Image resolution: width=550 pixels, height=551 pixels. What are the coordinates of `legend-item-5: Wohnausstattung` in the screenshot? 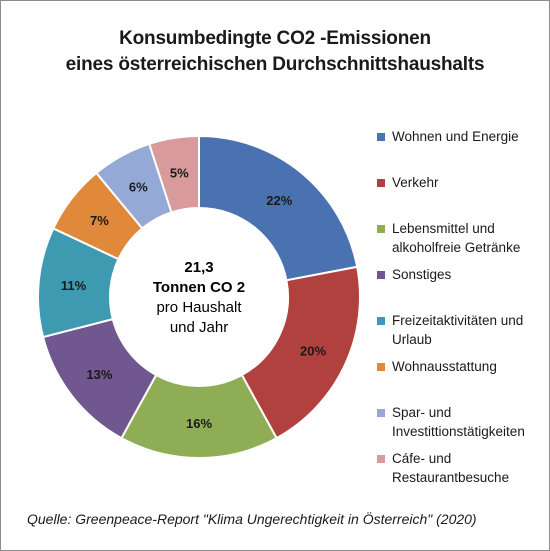 It's located at (459, 366).